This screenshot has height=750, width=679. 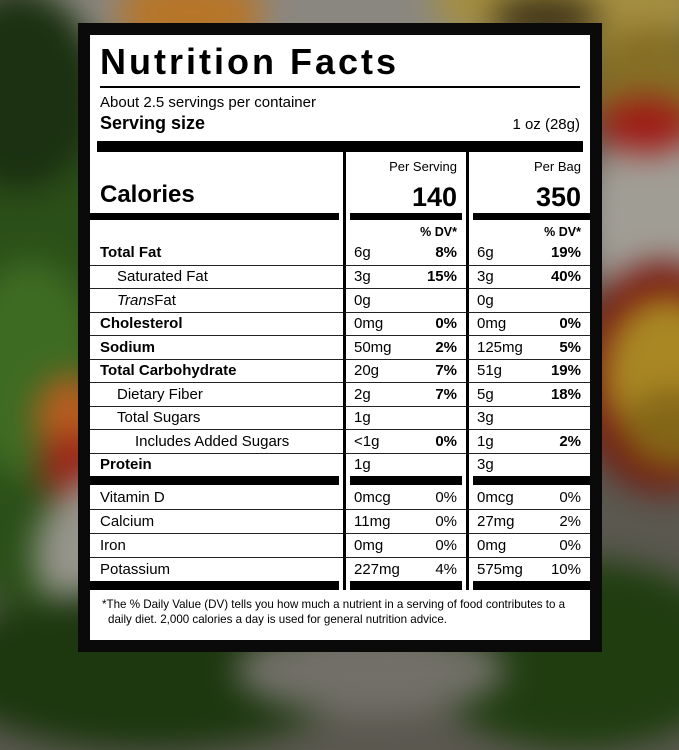 I want to click on nutrient-serving-saturated-fat: 3g 15%, so click(x=404, y=276).